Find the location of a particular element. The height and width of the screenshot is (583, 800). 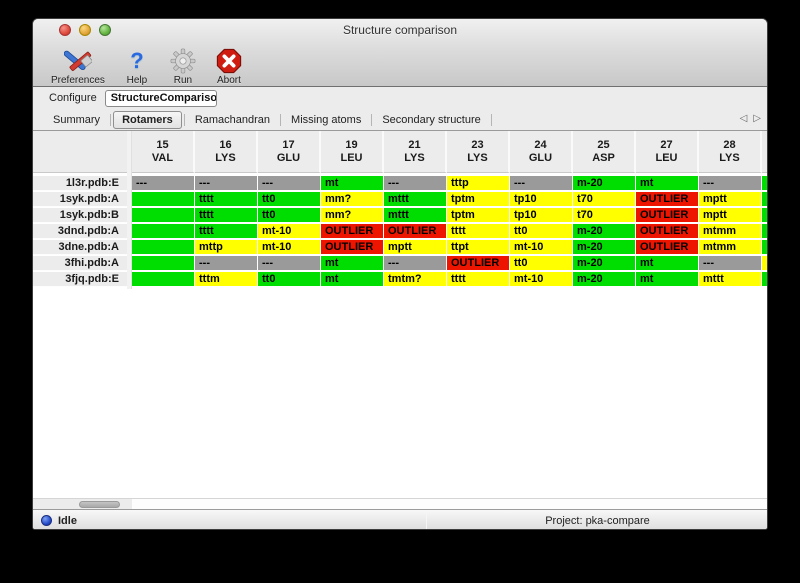

tab-ramachandran: Ramachandran is located at coordinates (232, 119).